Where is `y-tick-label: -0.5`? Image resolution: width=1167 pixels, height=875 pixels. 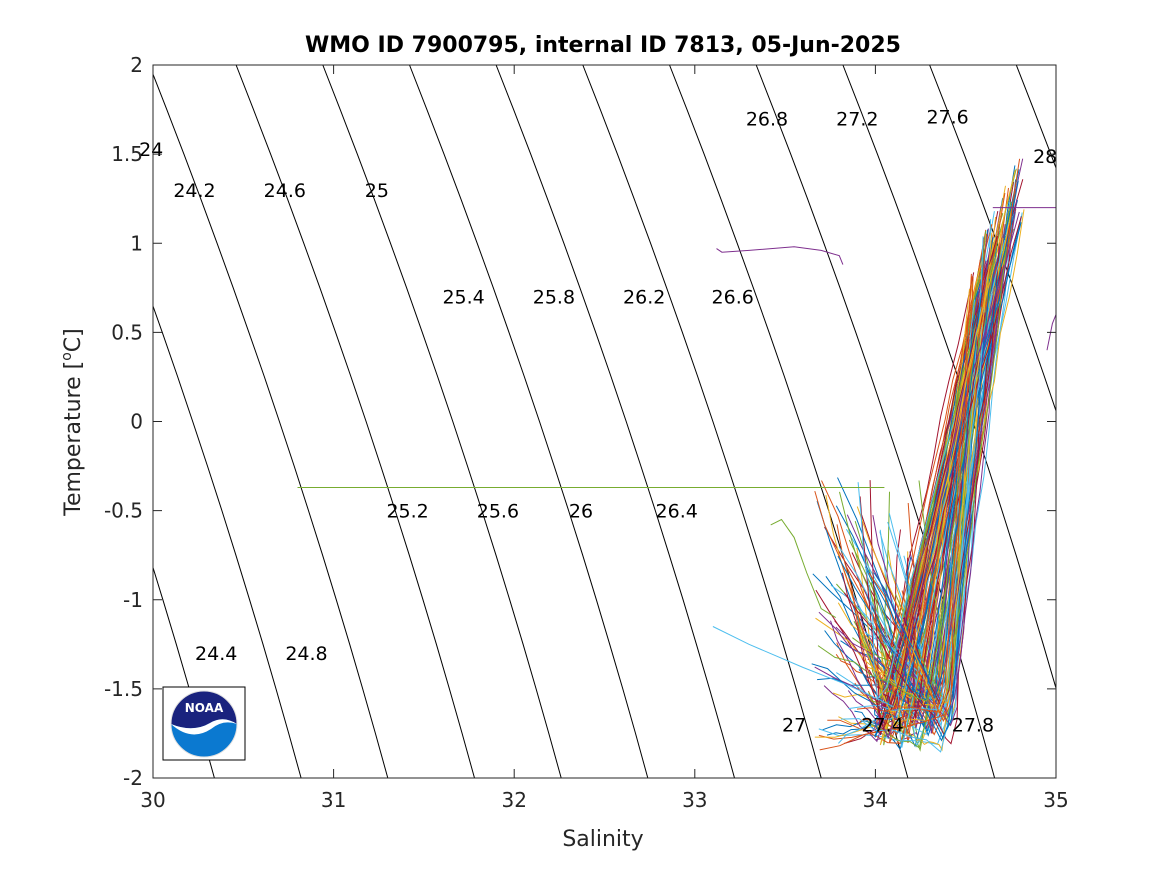
y-tick-label: -0.5 is located at coordinates (123, 511).